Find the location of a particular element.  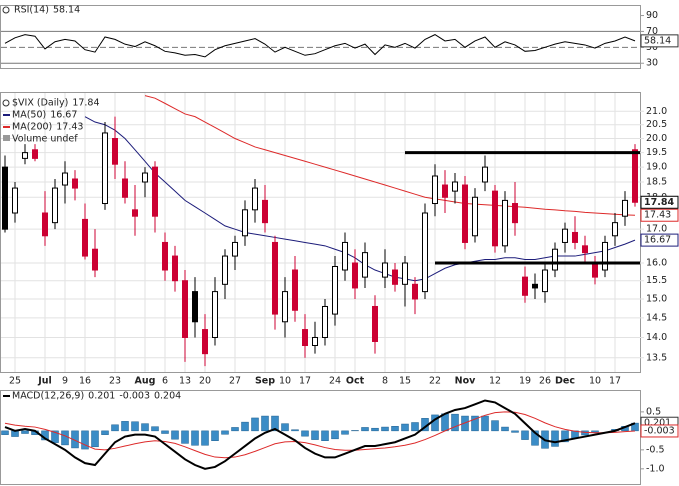

y-tick-label: 15.0 is located at coordinates (656, 298).